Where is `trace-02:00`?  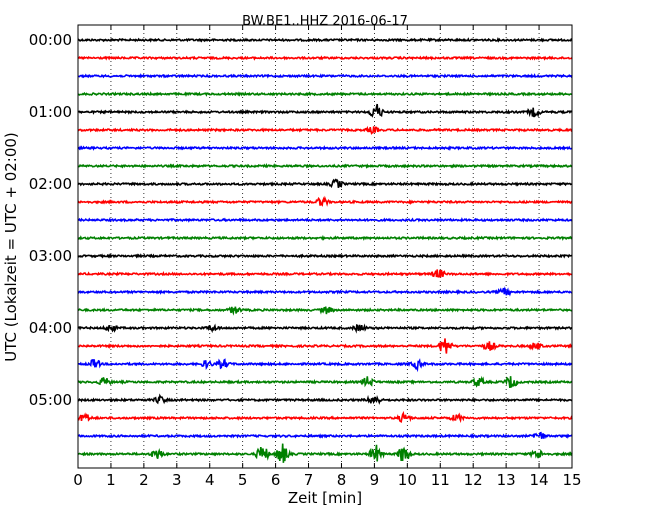
trace-02:00 is located at coordinates (325, 183).